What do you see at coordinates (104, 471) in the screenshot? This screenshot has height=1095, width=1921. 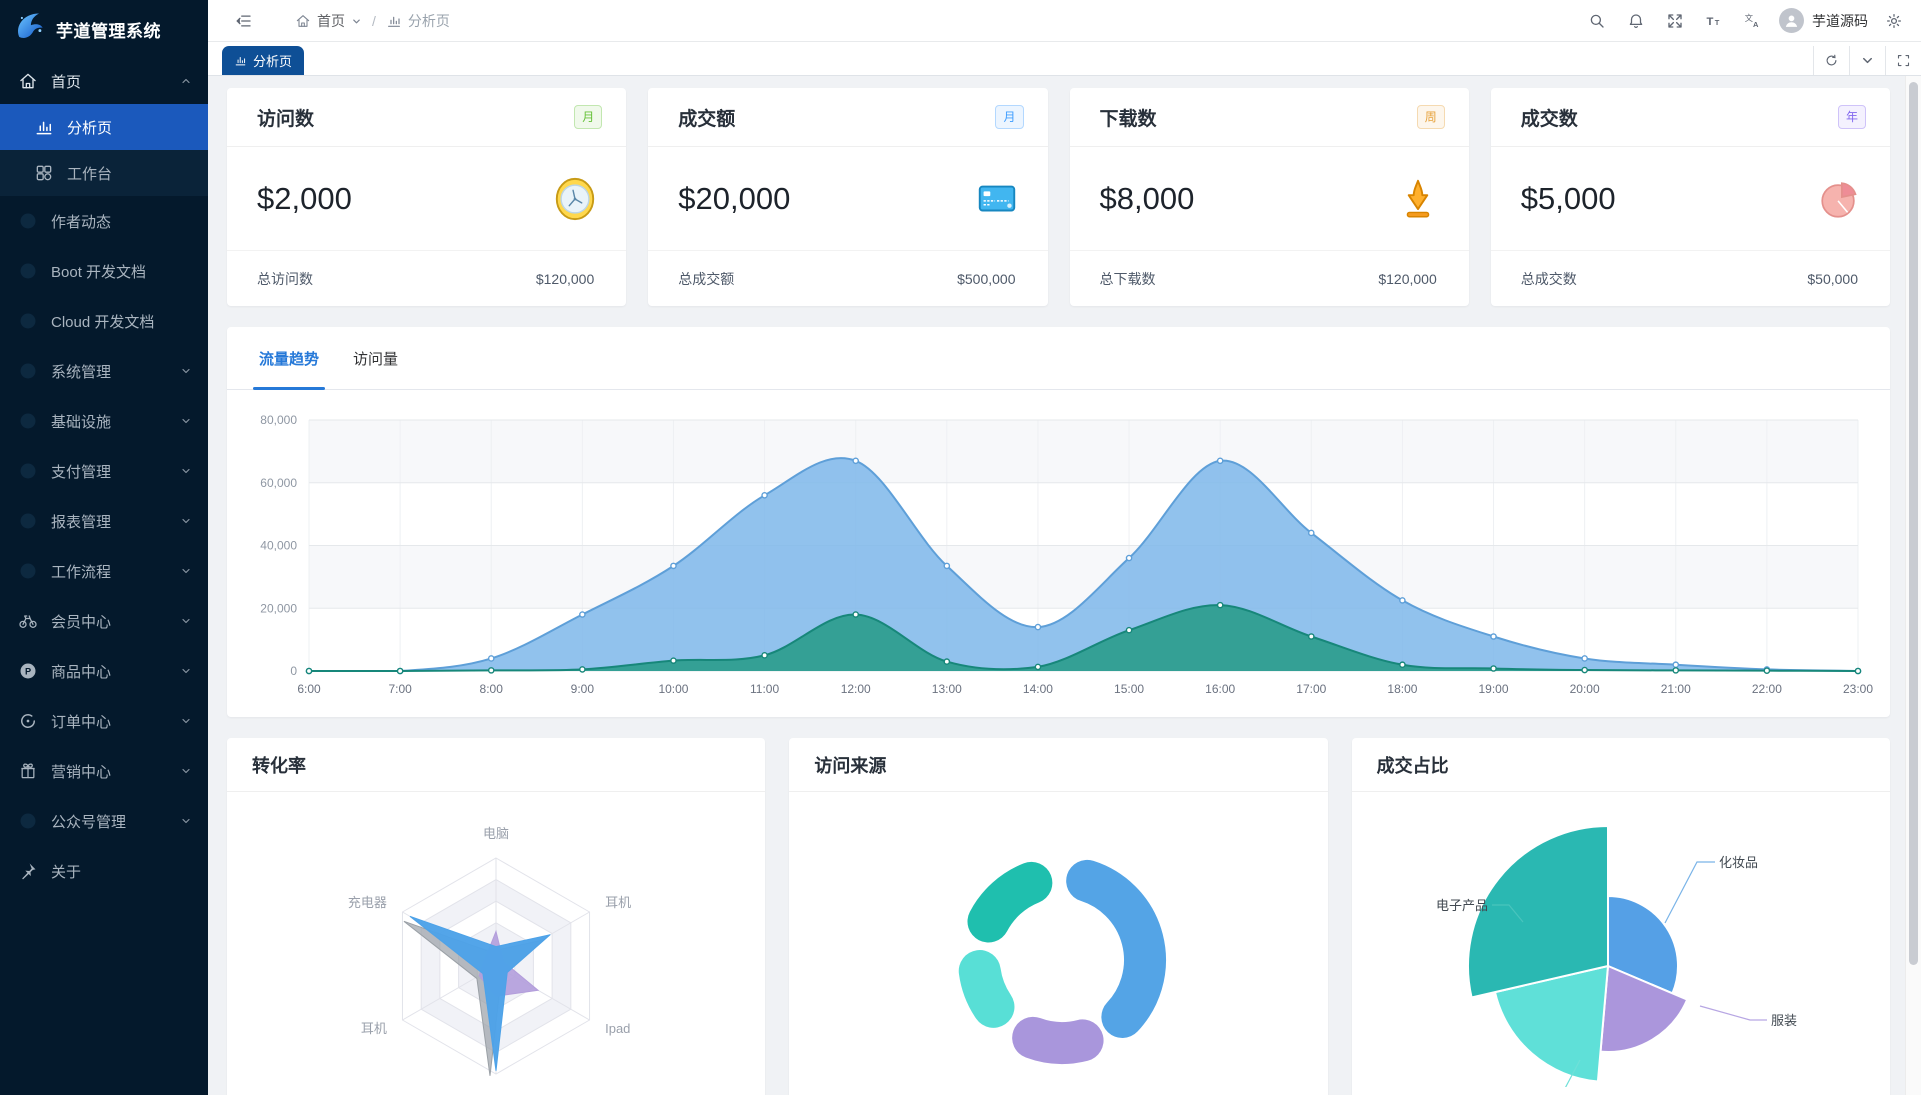 I see `sidebar-item: 支付管理` at bounding box center [104, 471].